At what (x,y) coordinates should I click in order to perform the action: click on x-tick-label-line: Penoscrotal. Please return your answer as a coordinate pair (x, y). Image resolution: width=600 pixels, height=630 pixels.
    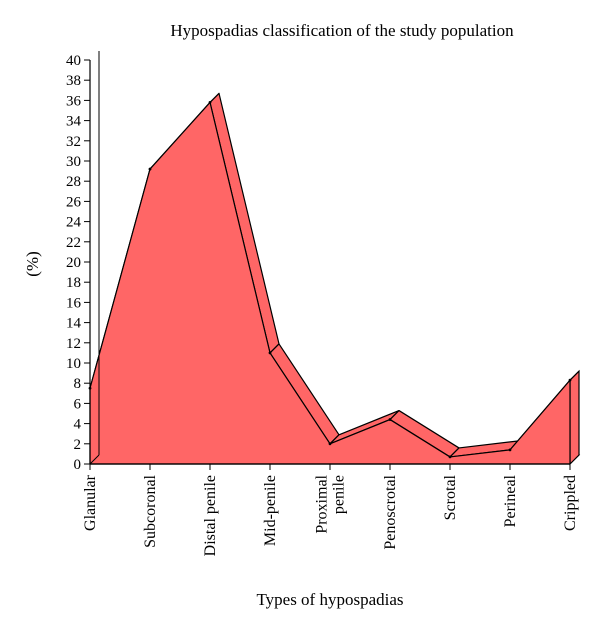
    Looking at the image, I should click on (390, 511).